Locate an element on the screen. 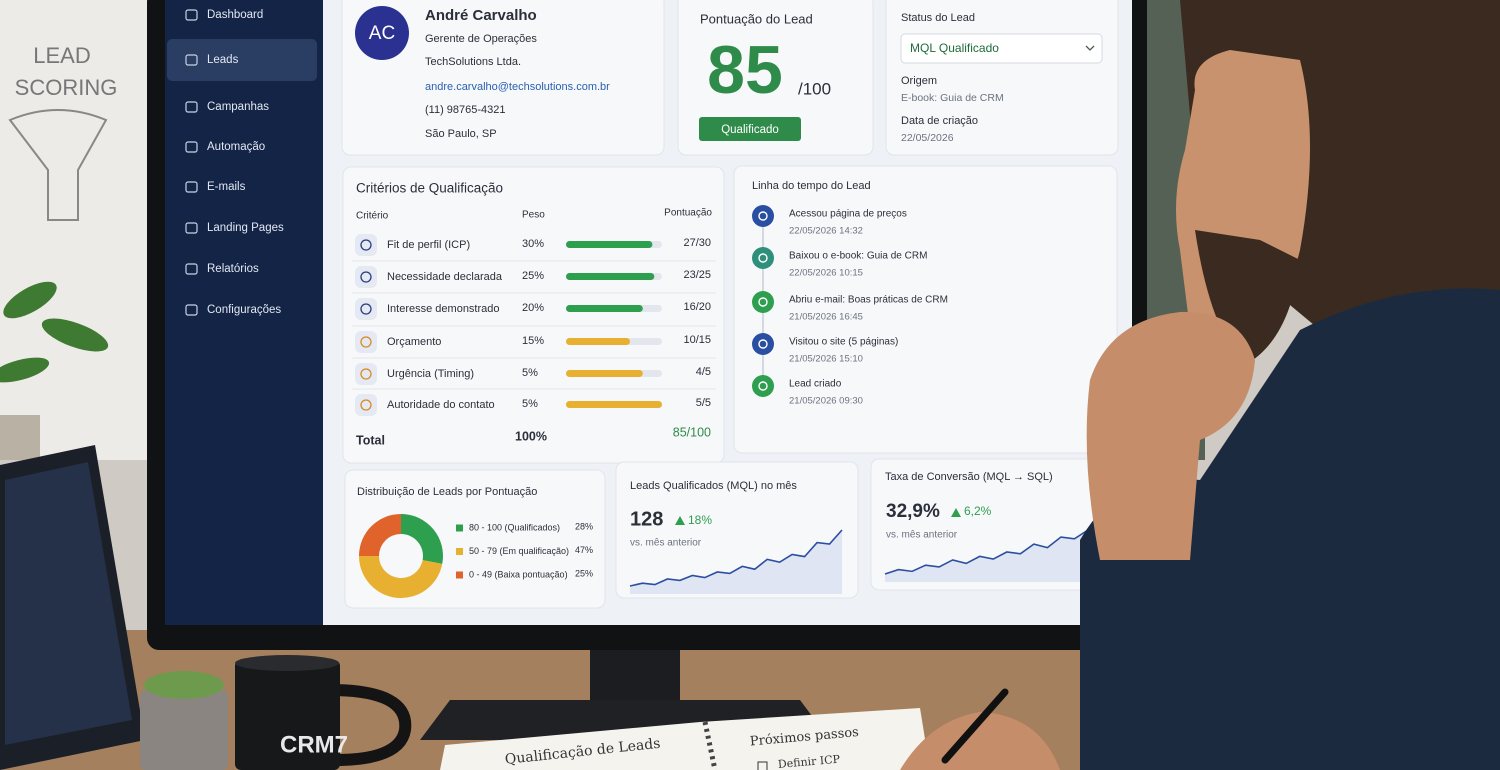  notebook-item: Definir ICP is located at coordinates (809, 761).